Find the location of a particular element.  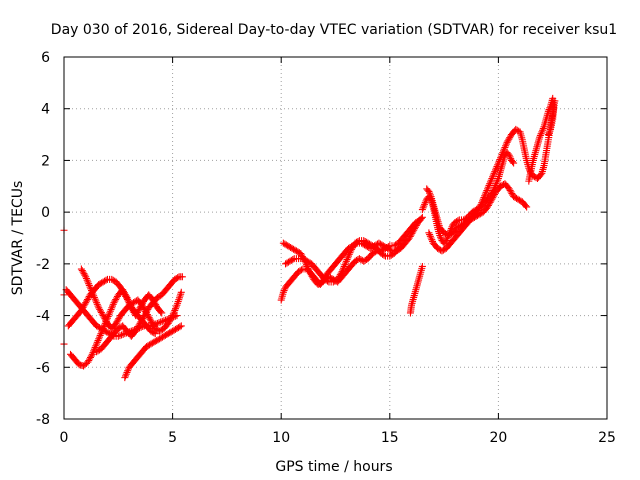

x-tick-label: 5 is located at coordinates (172, 438).